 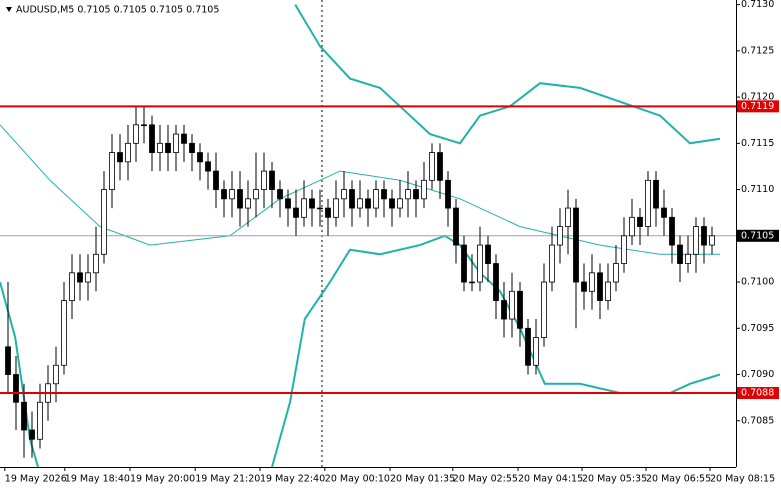 What do you see at coordinates (757, 420) in the screenshot?
I see `y-tick-label: 0.7085` at bounding box center [757, 420].